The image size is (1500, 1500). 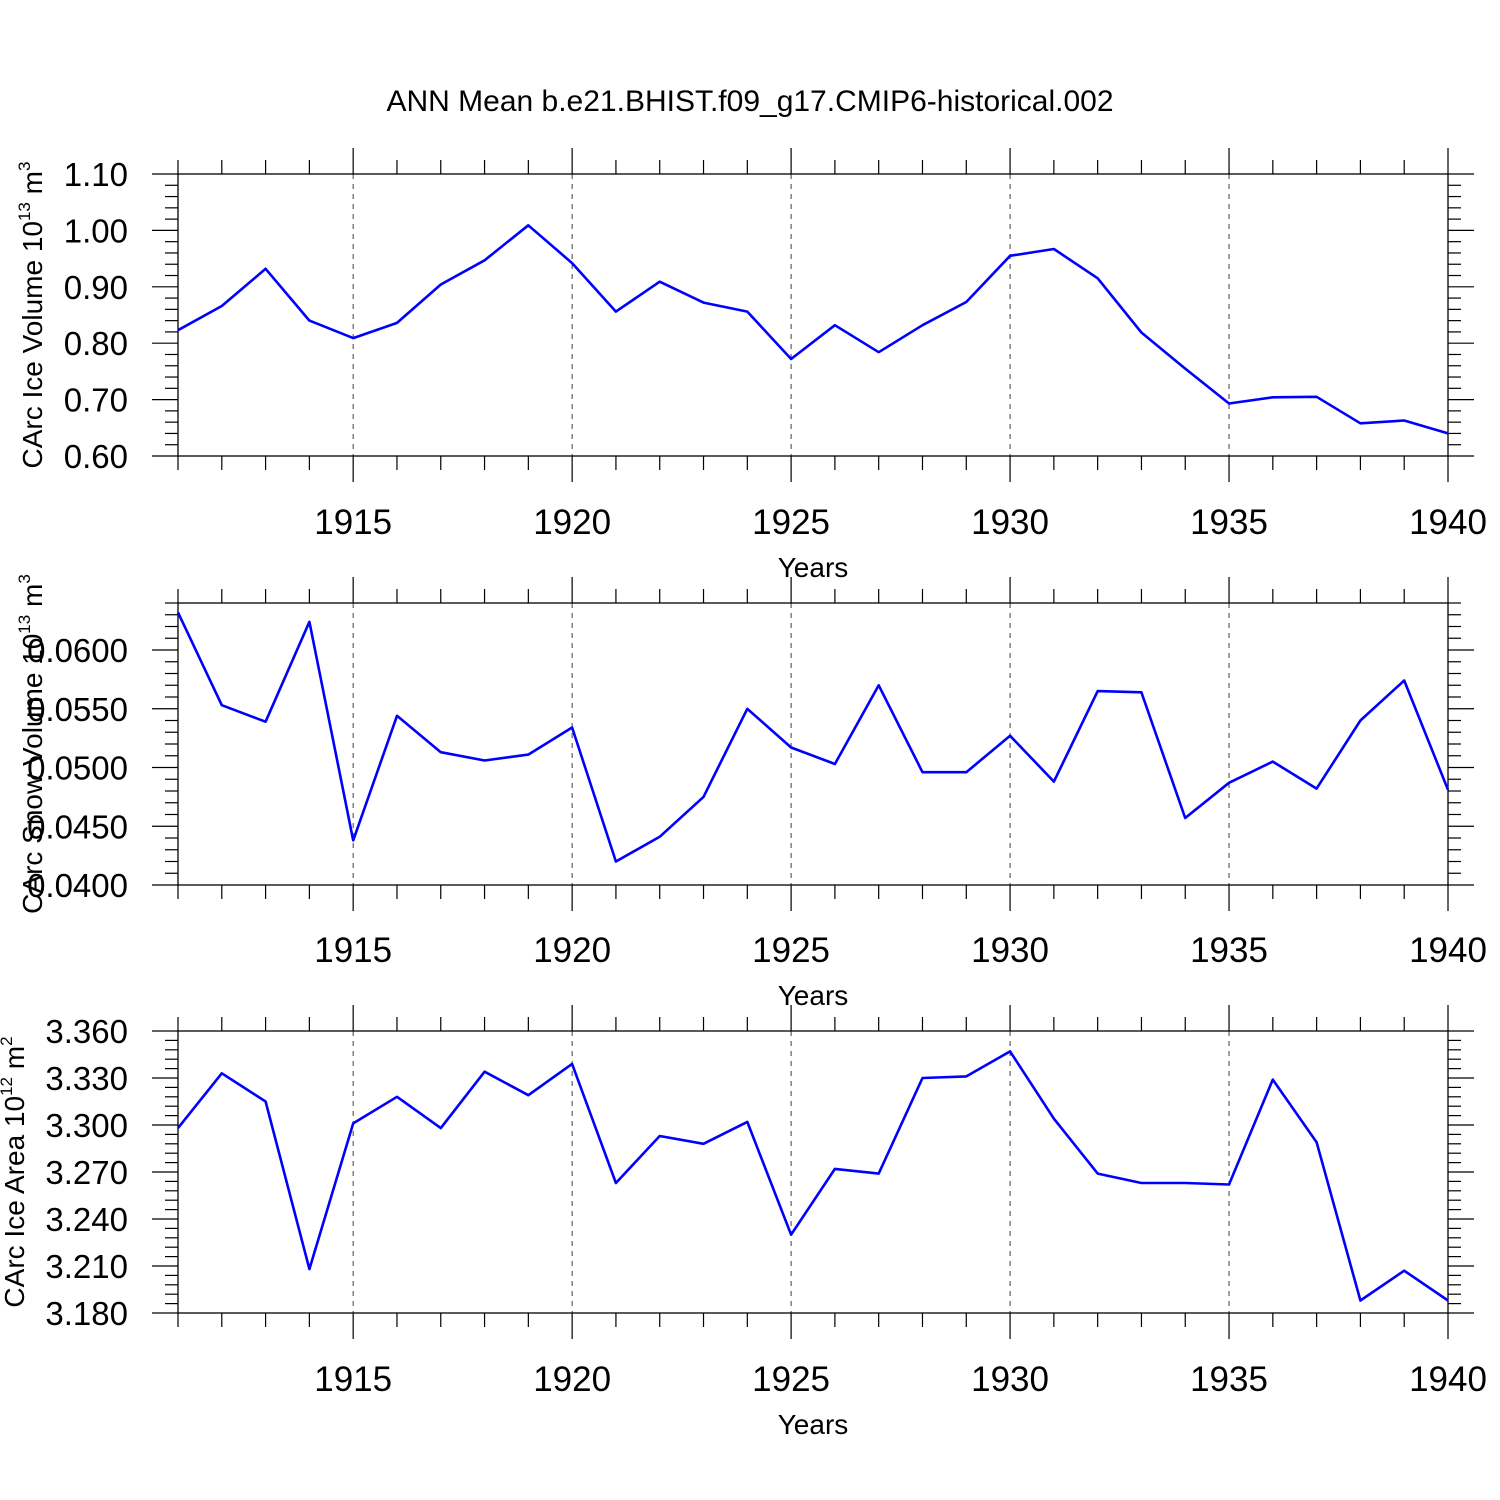 What do you see at coordinates (86, 1031) in the screenshot?
I see `y-tick-label: 3.360` at bounding box center [86, 1031].